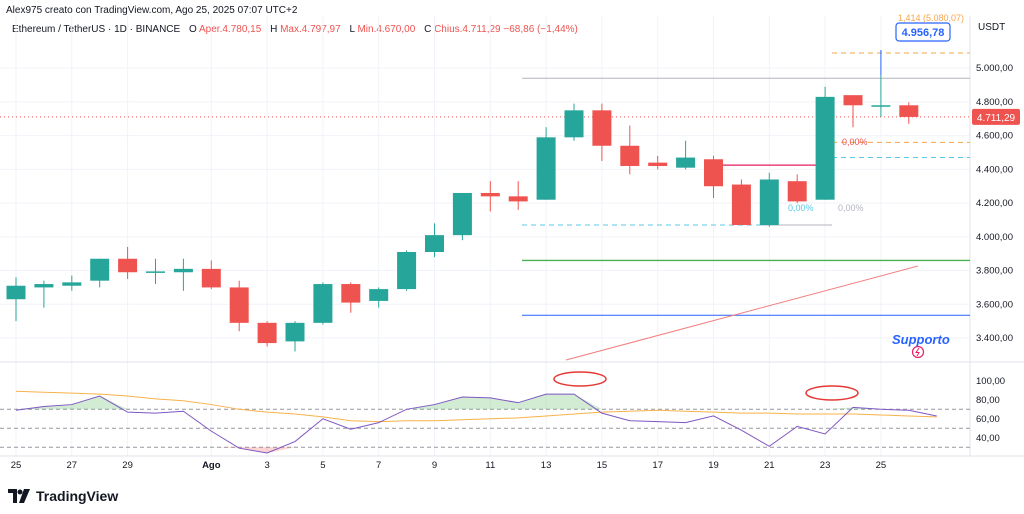 This screenshot has width=1024, height=514. What do you see at coordinates (476, 402) in the screenshot?
I see `rsi-overbought-fill` at bounding box center [476, 402].